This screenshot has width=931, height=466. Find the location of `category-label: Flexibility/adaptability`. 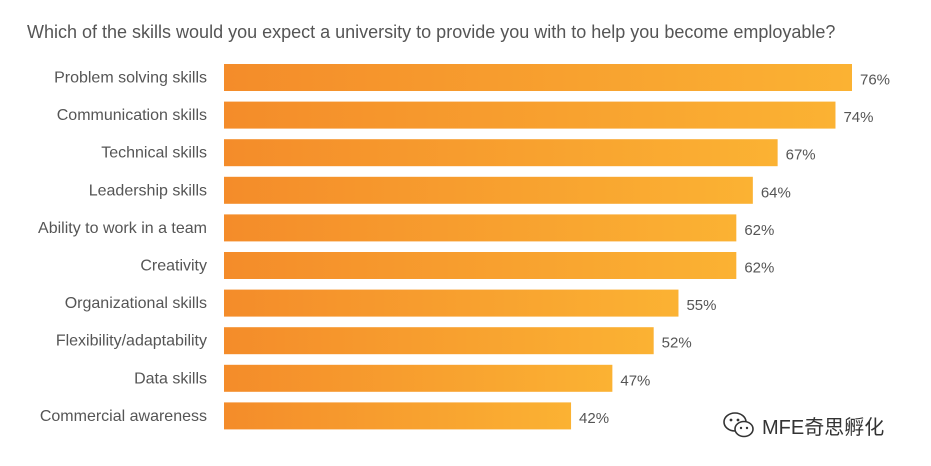

category-label: Flexibility/adaptability is located at coordinates (131, 341).